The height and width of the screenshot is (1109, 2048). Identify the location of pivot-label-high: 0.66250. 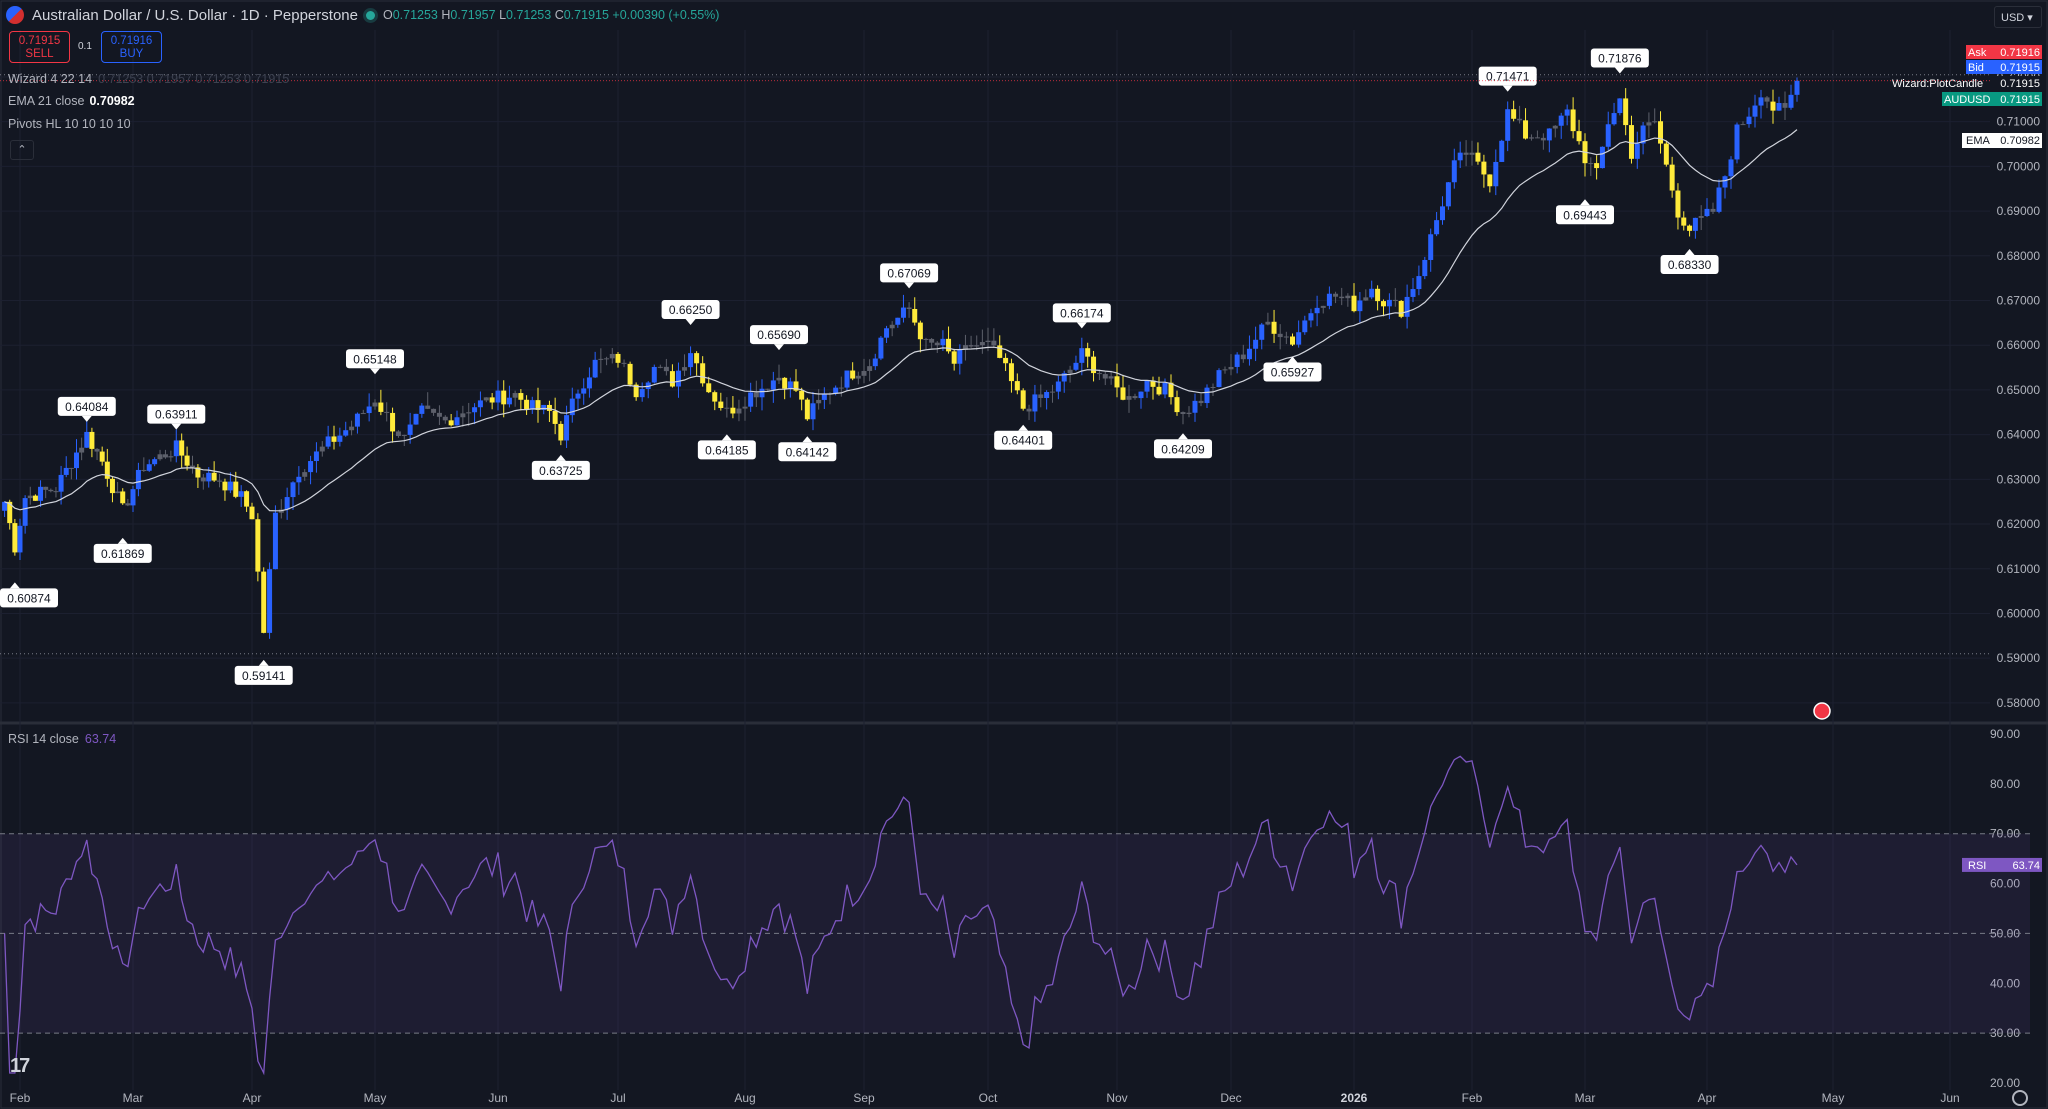
(691, 310).